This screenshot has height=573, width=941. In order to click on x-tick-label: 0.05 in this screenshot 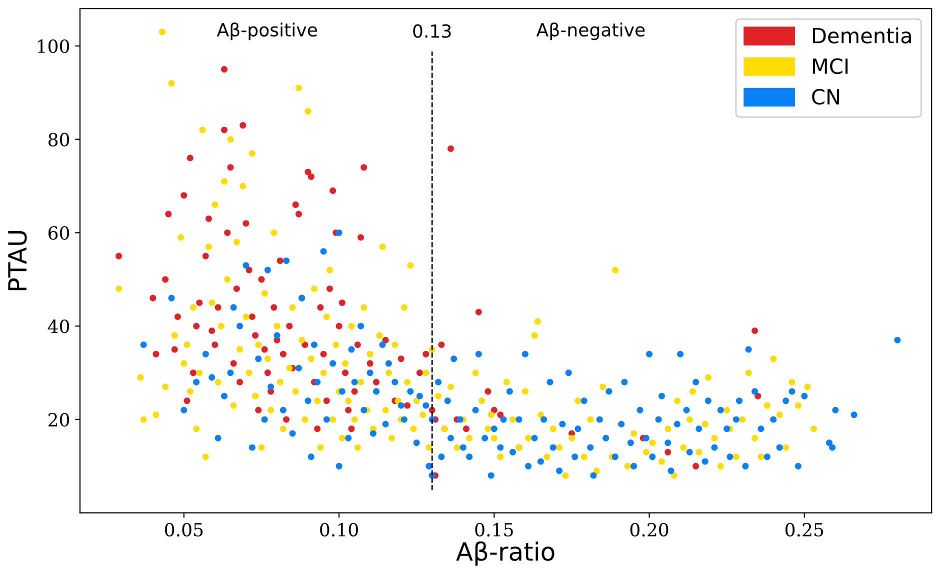, I will do `click(184, 529)`.